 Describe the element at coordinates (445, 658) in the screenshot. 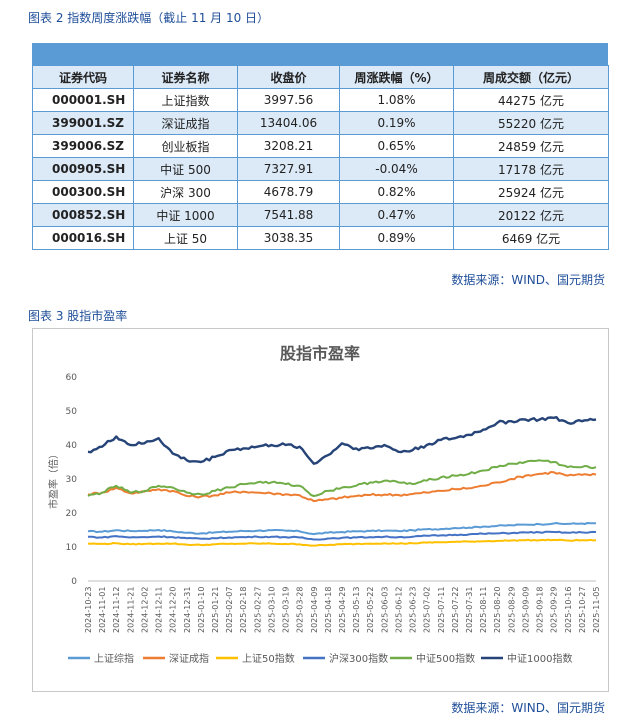

I see `legend-label: 中证500指数` at that location.